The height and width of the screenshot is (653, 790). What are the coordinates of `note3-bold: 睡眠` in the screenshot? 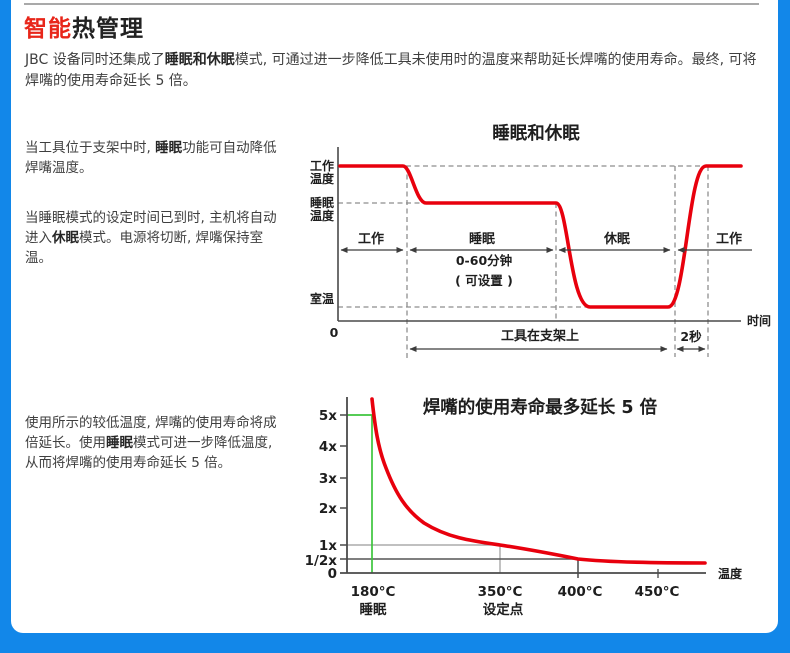 It's located at (119, 443).